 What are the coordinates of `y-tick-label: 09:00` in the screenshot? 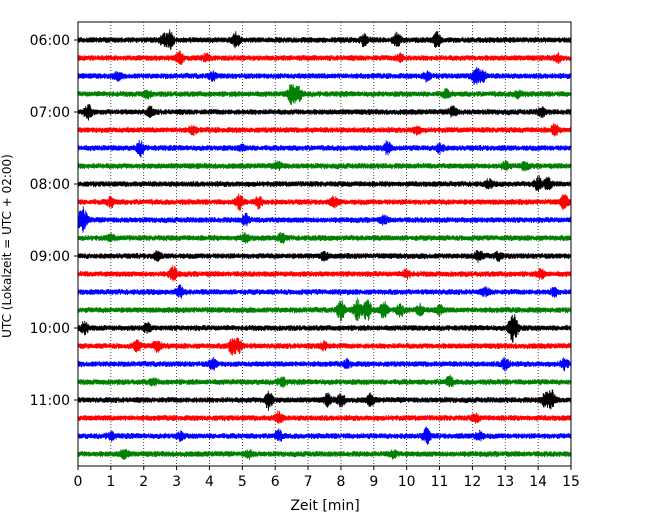 It's located at (50, 257).